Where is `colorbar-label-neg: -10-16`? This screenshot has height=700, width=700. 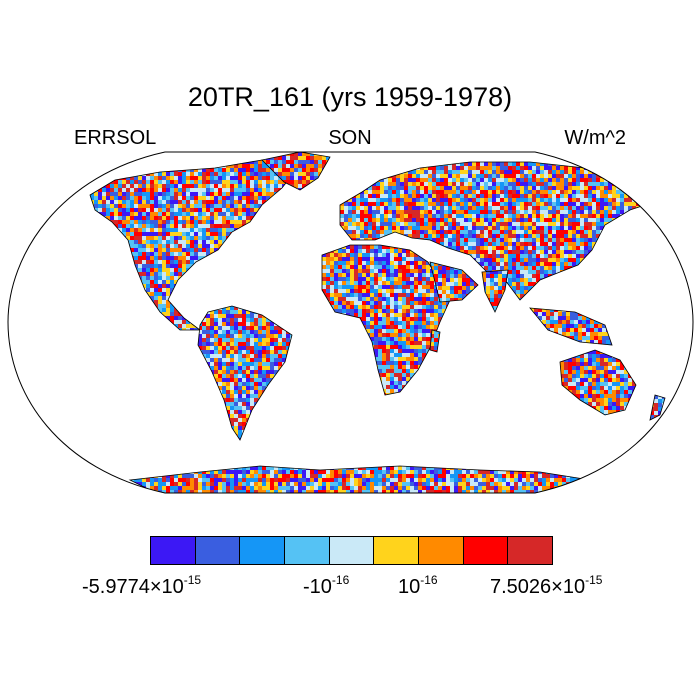
colorbar-label-neg: -10-16 is located at coordinates (326, 585).